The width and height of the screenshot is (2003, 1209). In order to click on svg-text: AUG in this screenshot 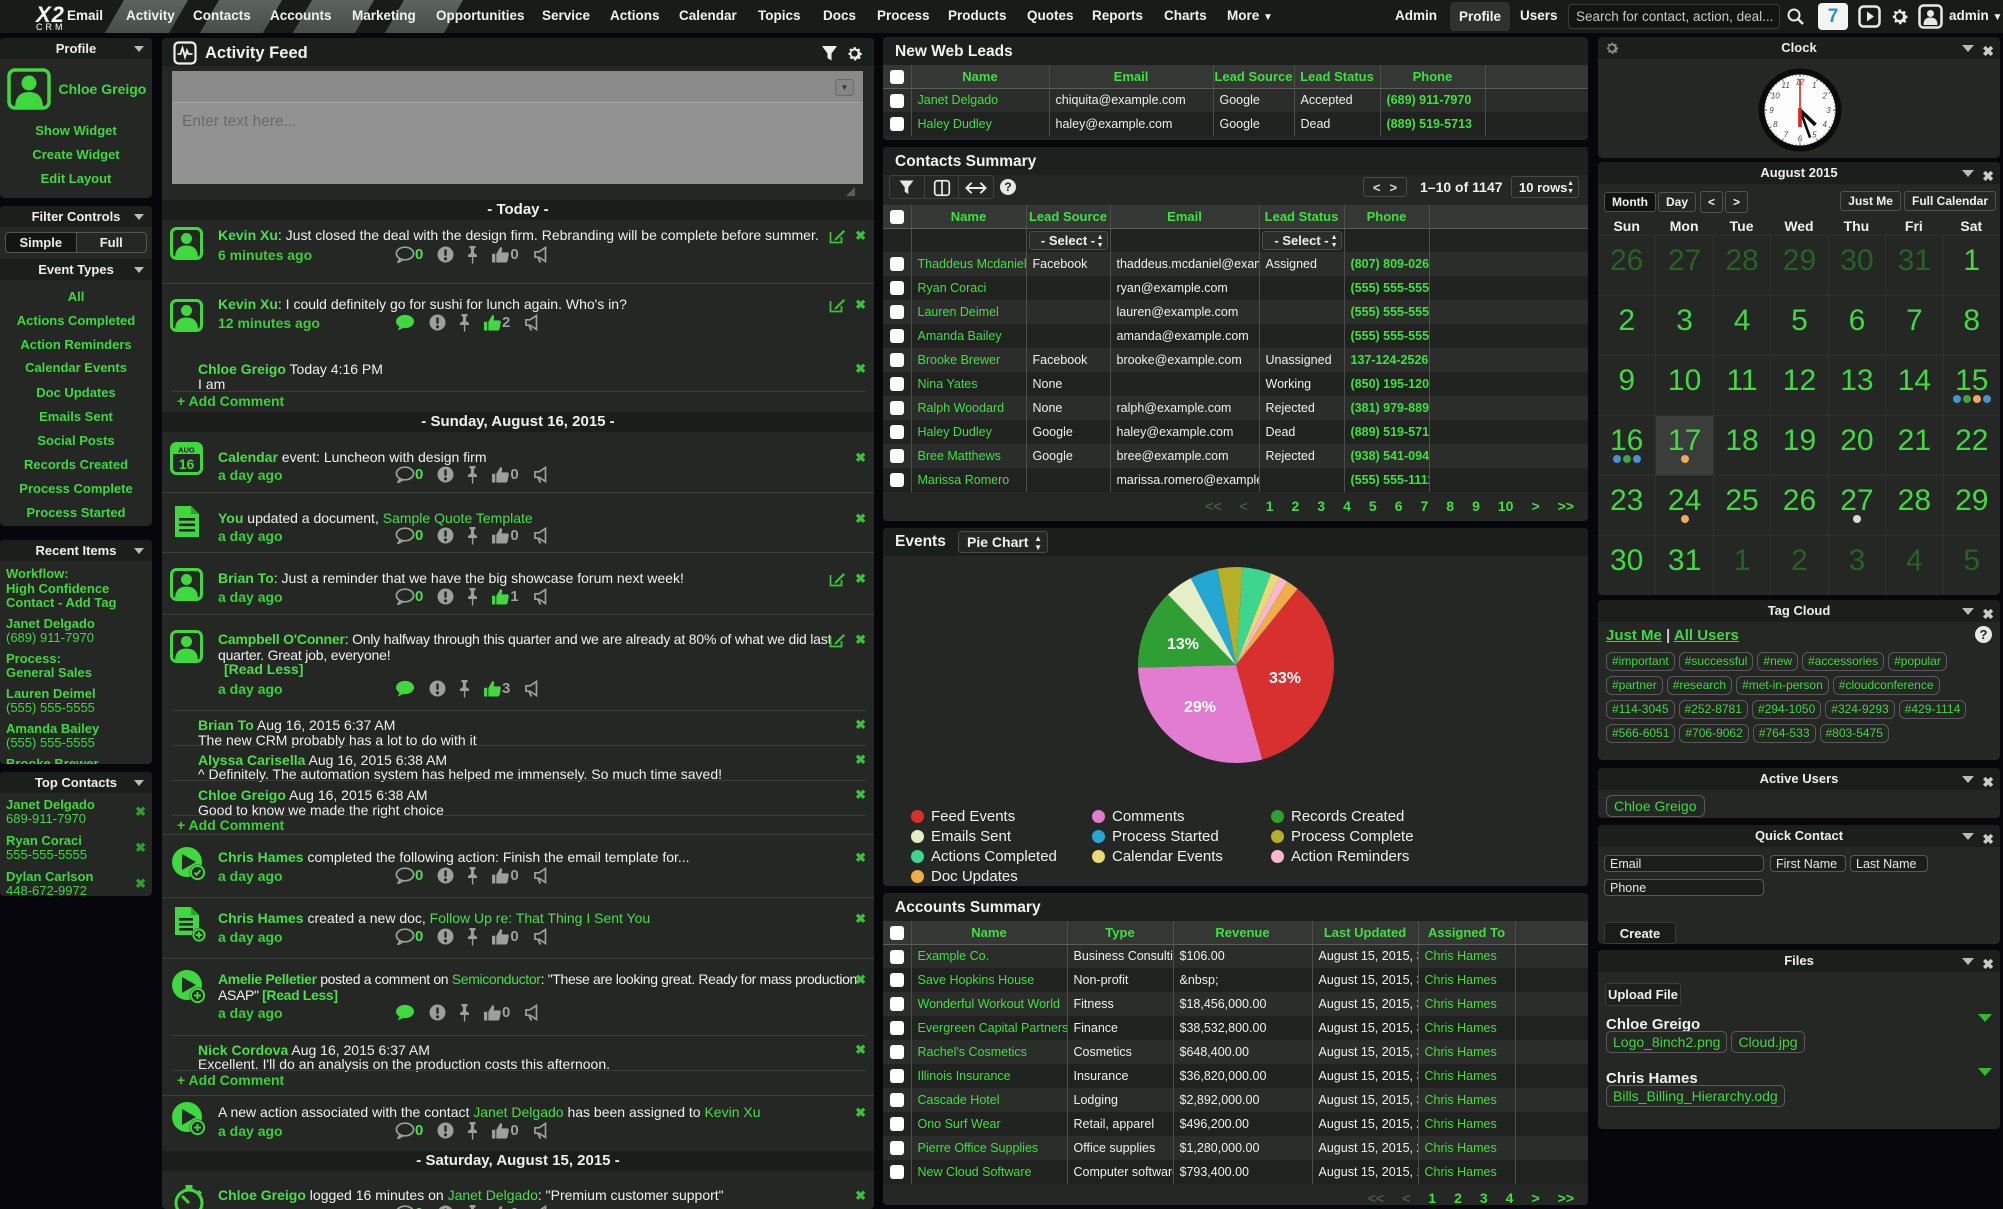, I will do `click(186, 450)`.